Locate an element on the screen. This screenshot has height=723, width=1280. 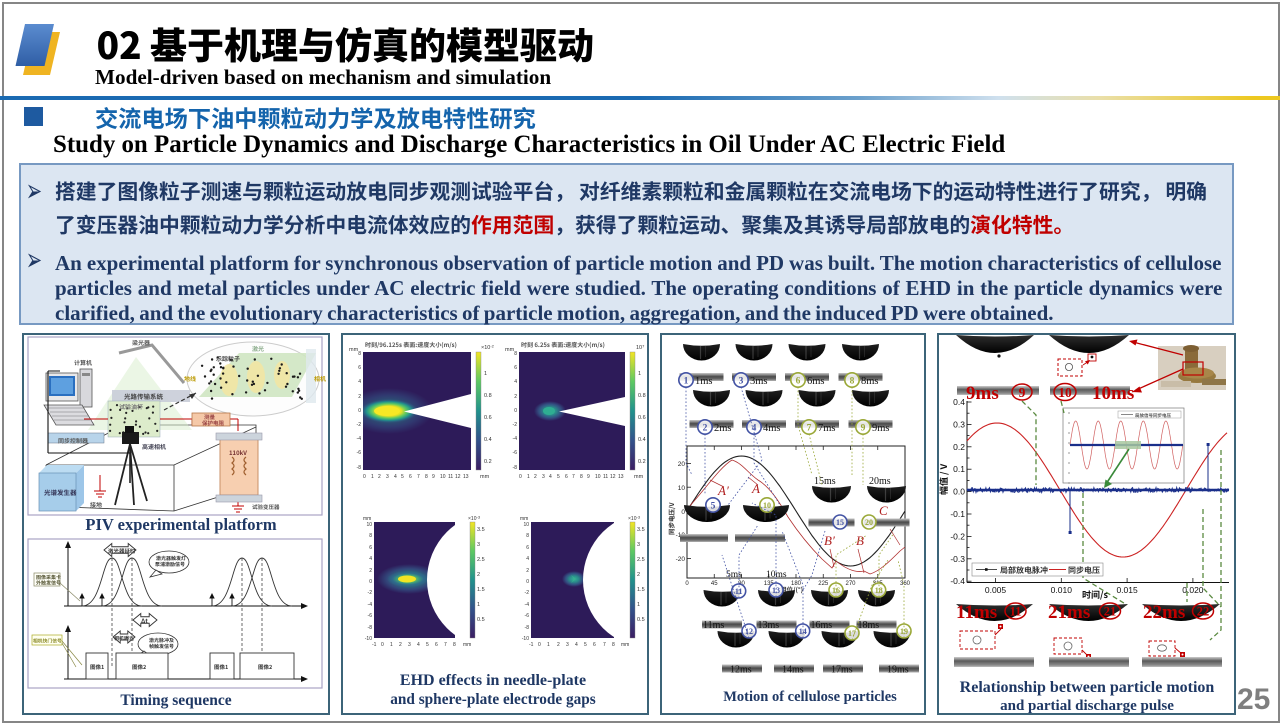
svg-text: 16 is located at coordinates (836, 590).